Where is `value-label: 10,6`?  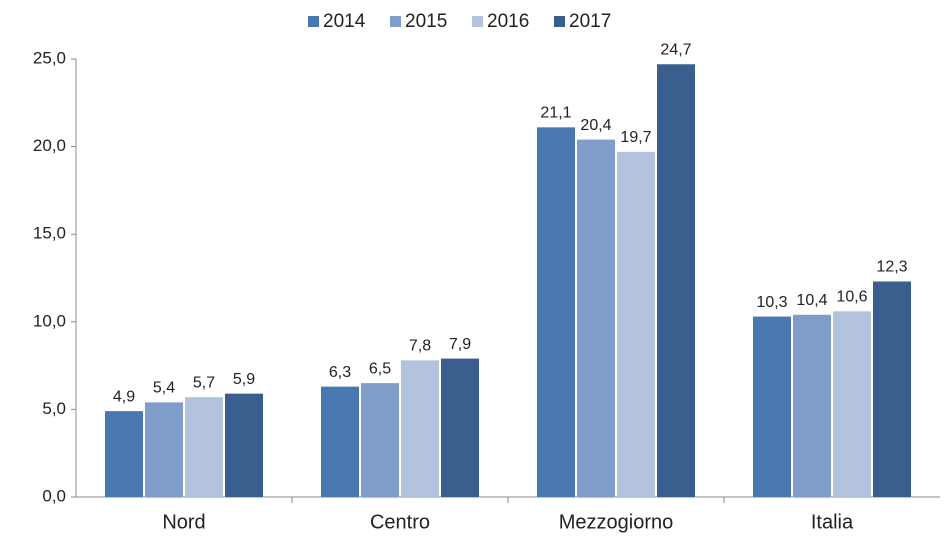 value-label: 10,6 is located at coordinates (851, 297).